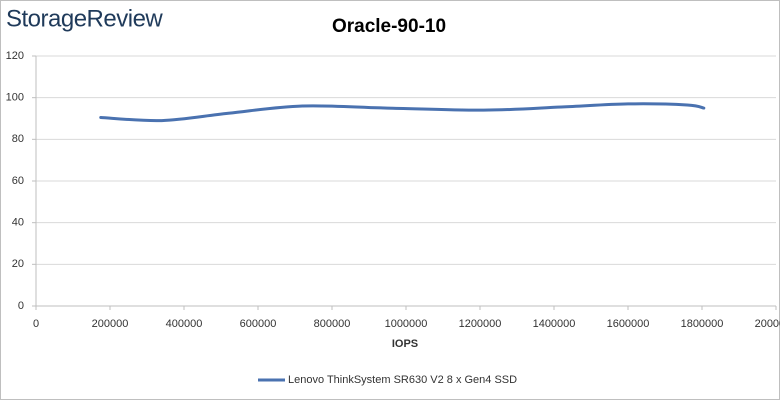 This screenshot has width=780, height=401. What do you see at coordinates (628, 324) in the screenshot?
I see `x-tick-label: 1600000` at bounding box center [628, 324].